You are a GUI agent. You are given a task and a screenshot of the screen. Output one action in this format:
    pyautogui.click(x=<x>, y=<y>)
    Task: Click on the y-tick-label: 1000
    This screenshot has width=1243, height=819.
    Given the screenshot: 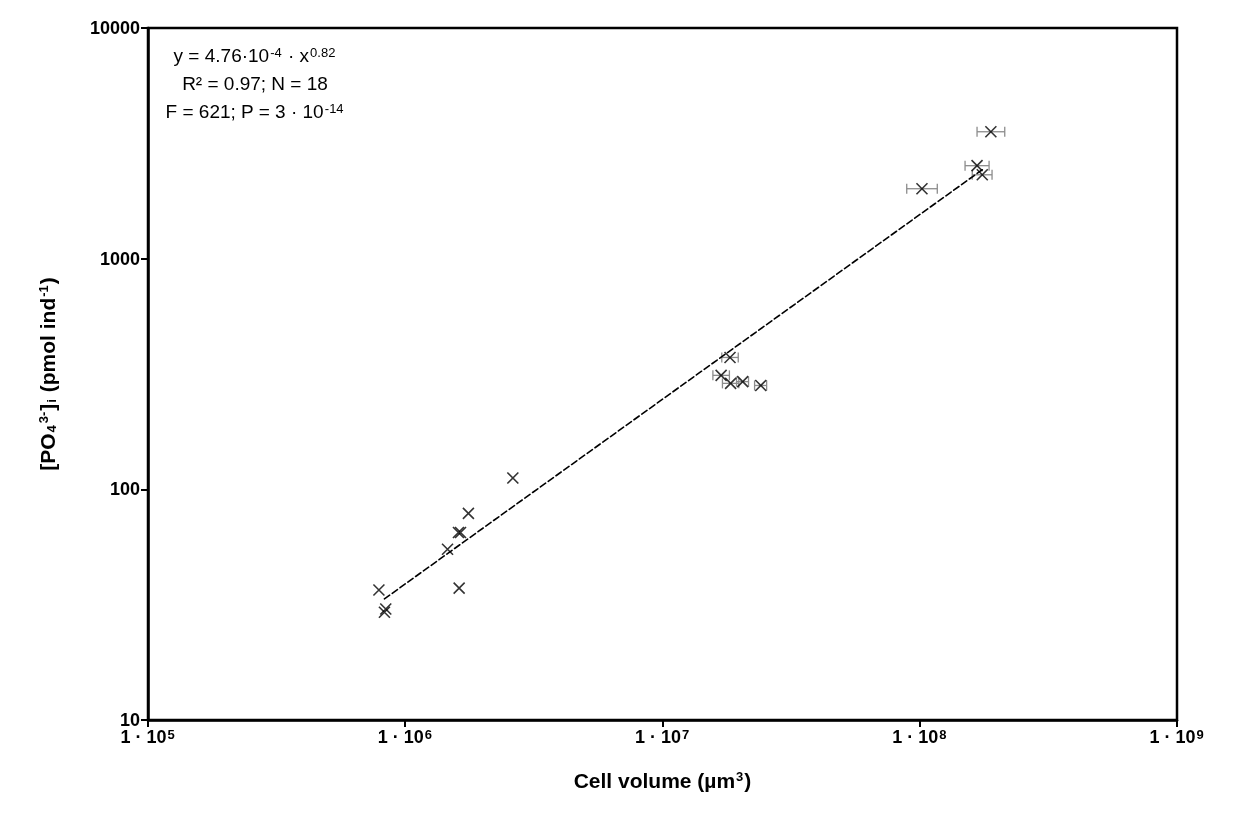 What is the action you would take?
    pyautogui.click(x=119, y=258)
    